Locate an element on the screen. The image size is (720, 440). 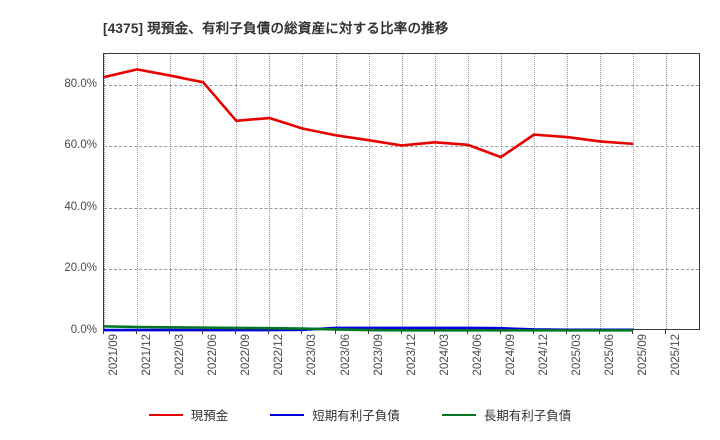
series-line is located at coordinates (368, 328).